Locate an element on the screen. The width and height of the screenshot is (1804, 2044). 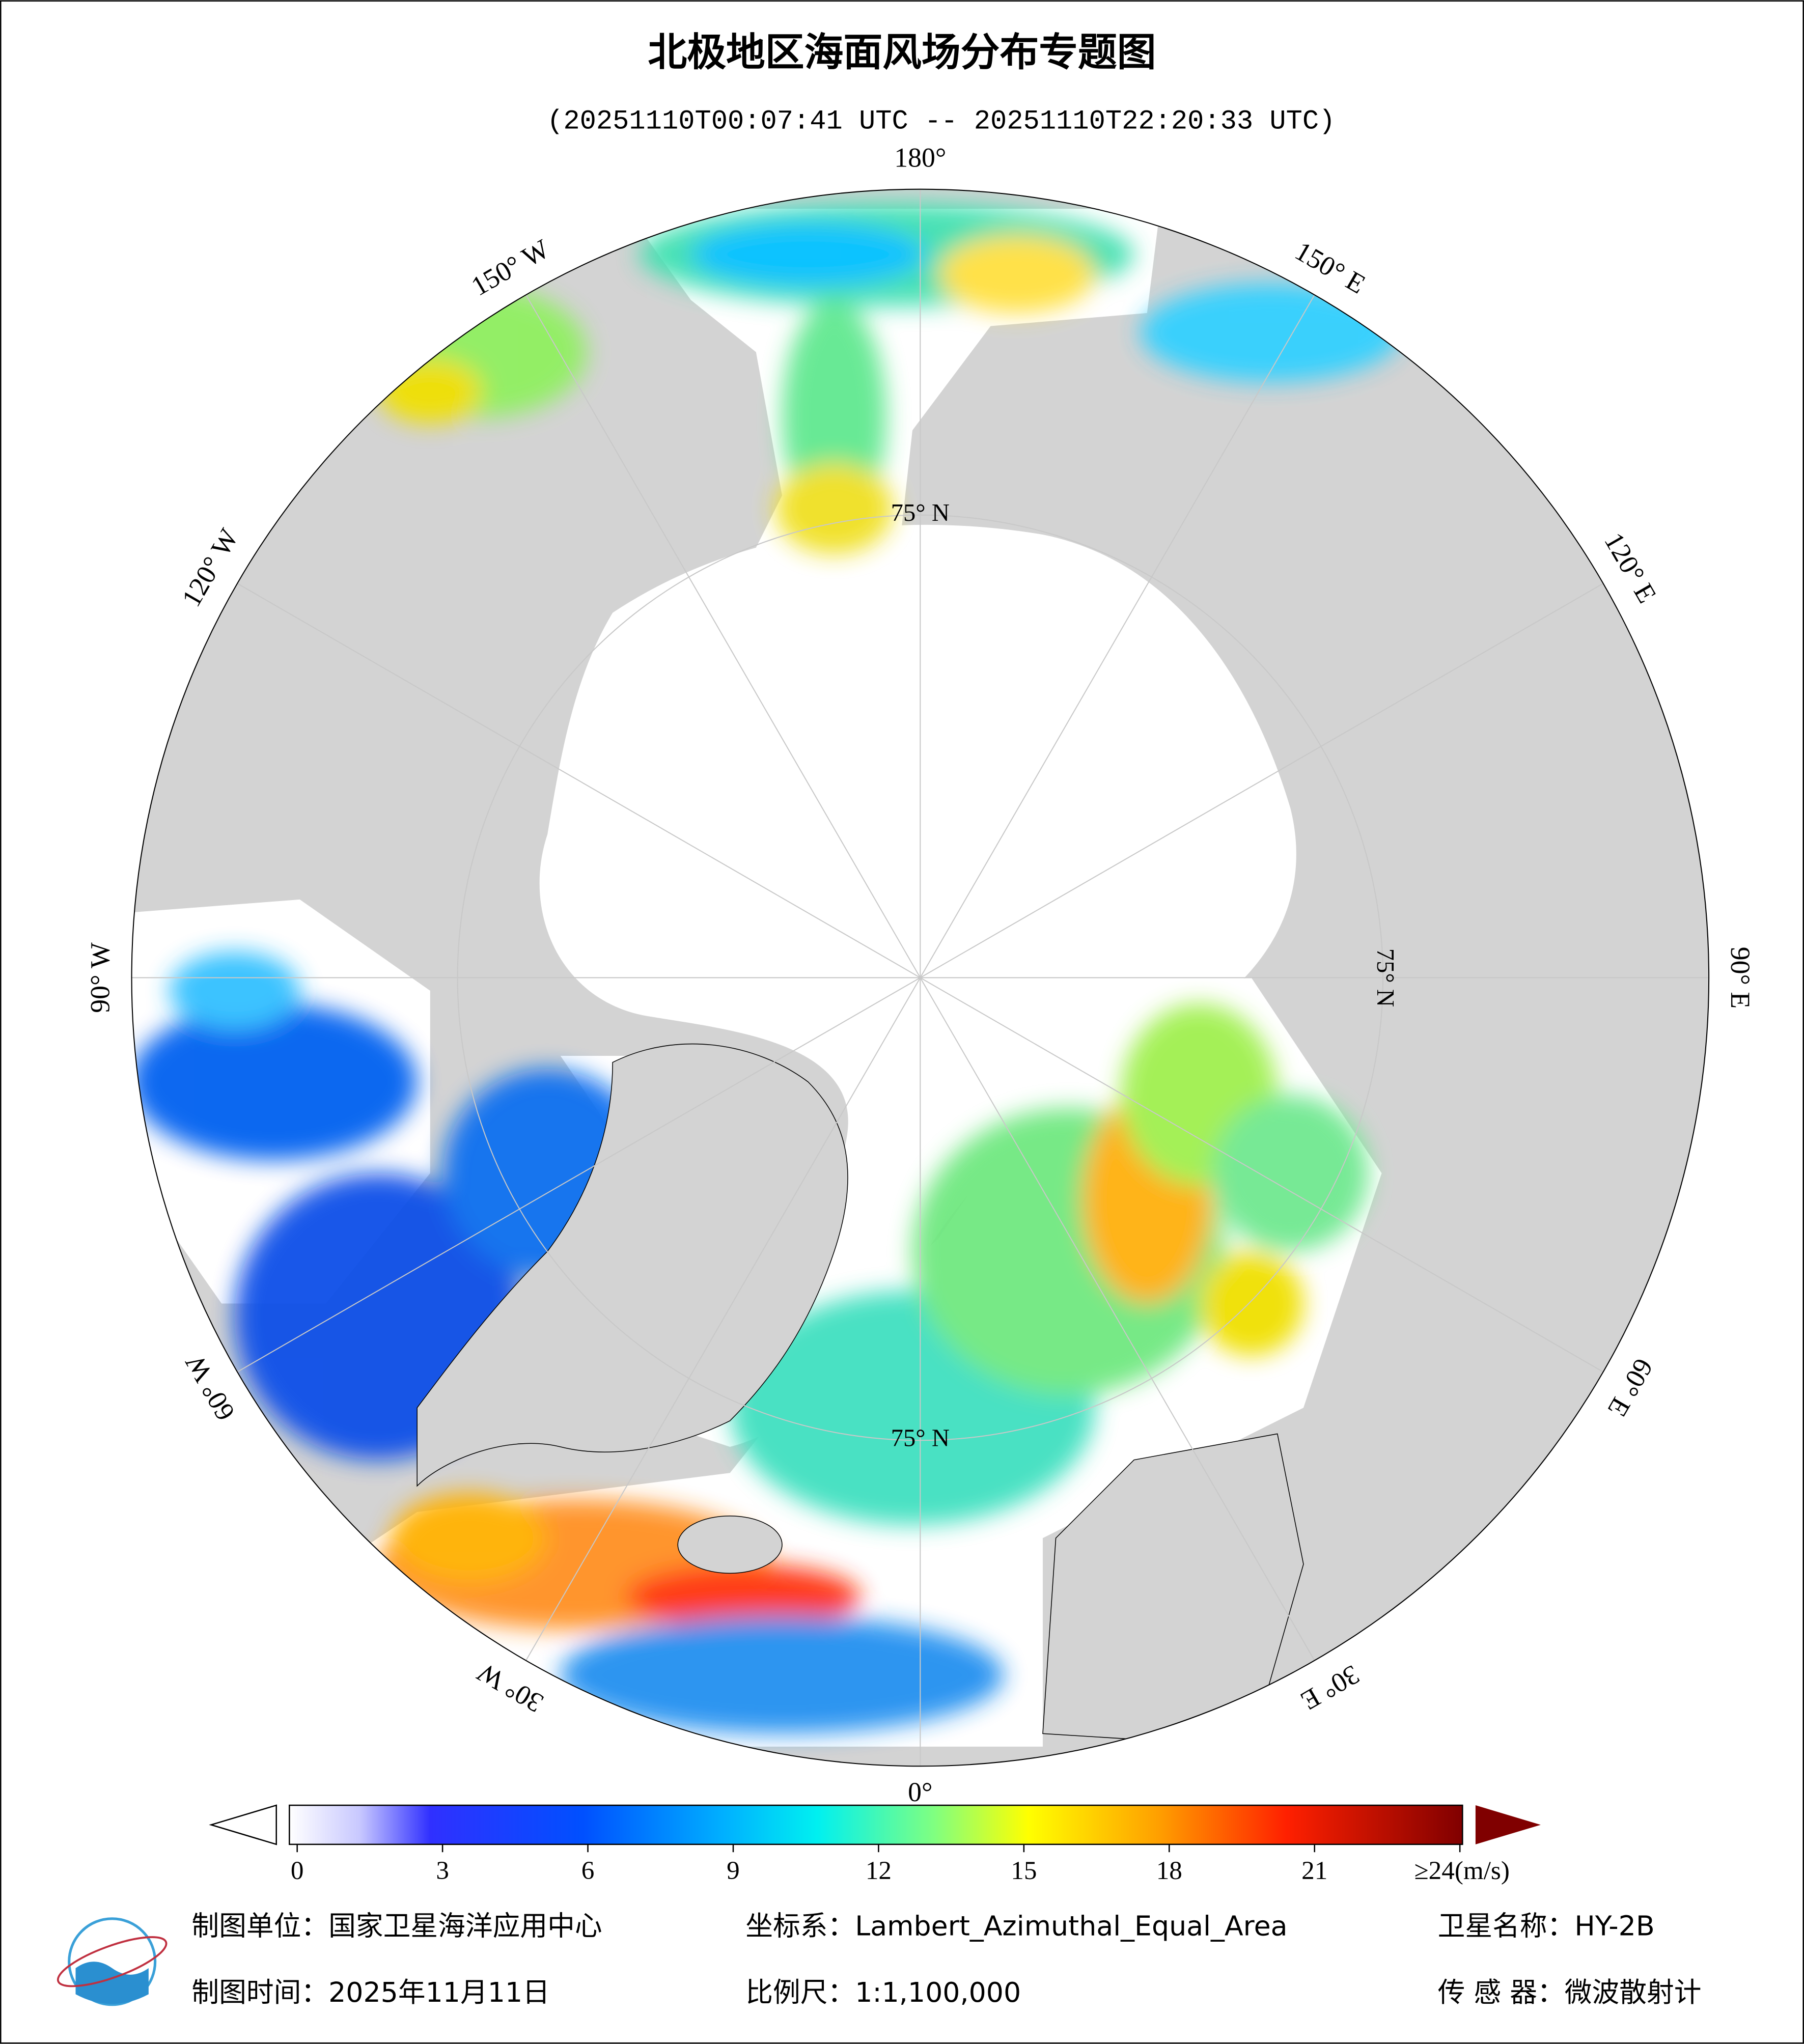
colorbar is located at coordinates (876, 1824).